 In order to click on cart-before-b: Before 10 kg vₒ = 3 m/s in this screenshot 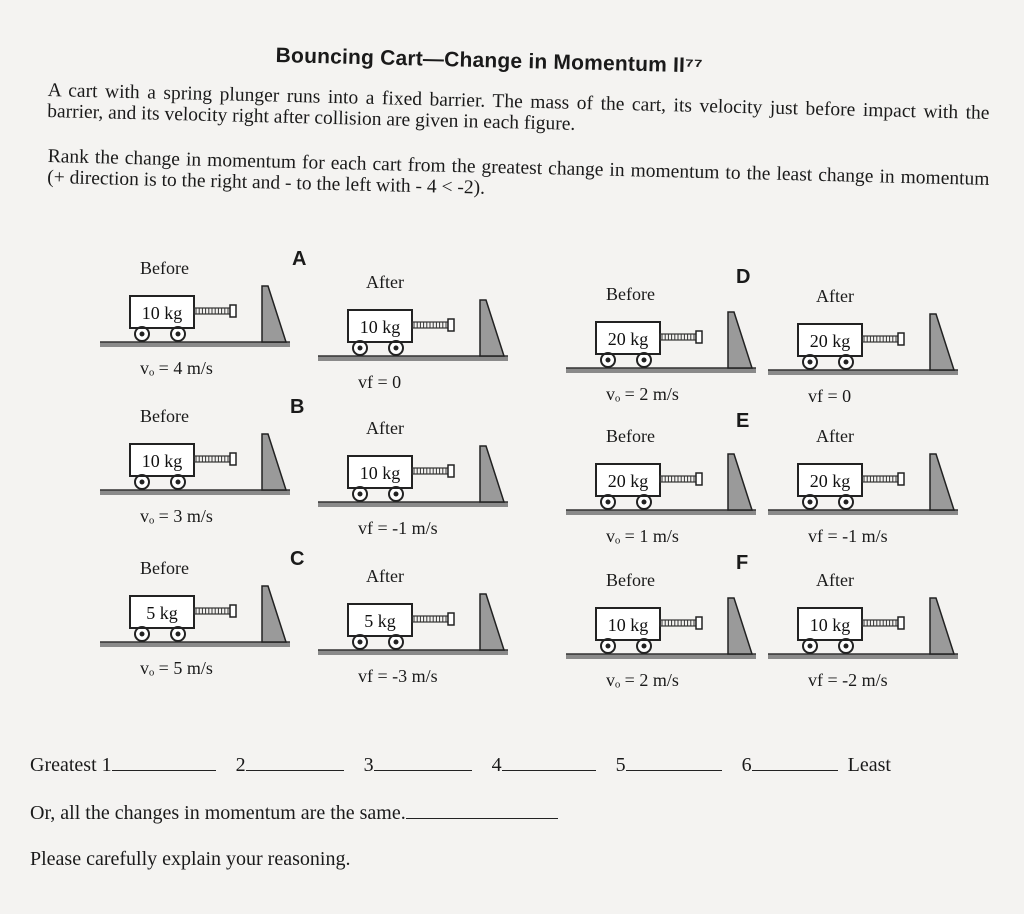, I will do `click(196, 459)`.